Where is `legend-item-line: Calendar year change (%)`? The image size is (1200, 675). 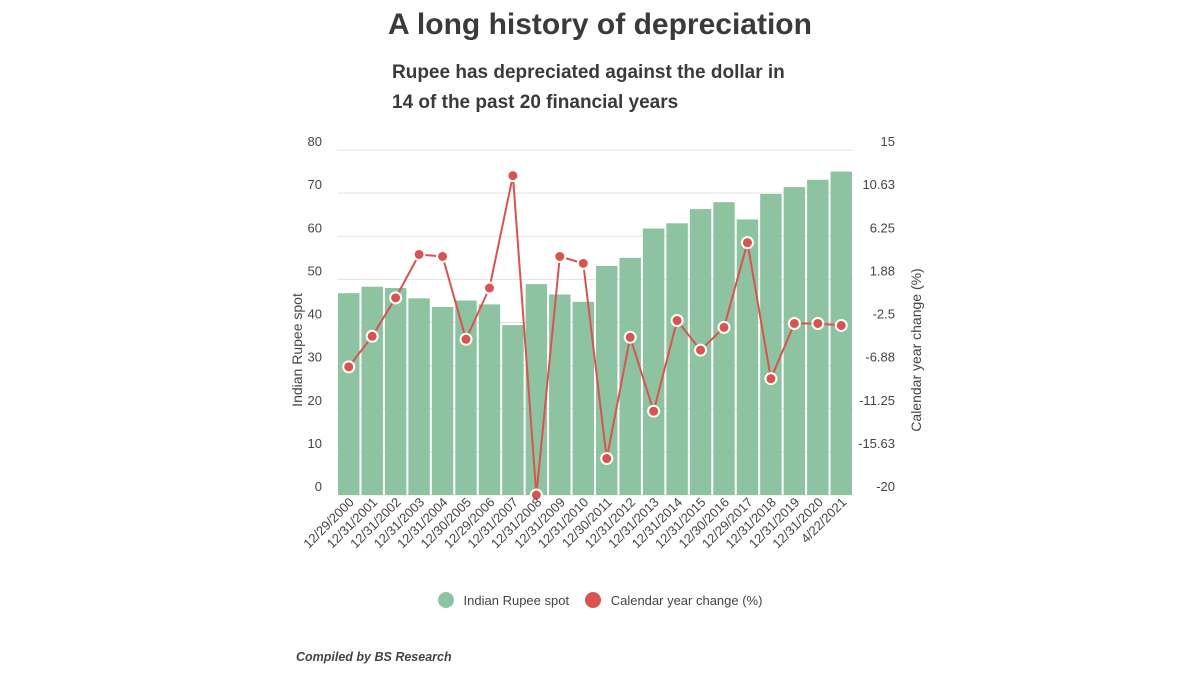 legend-item-line: Calendar year change (%) is located at coordinates (673, 600).